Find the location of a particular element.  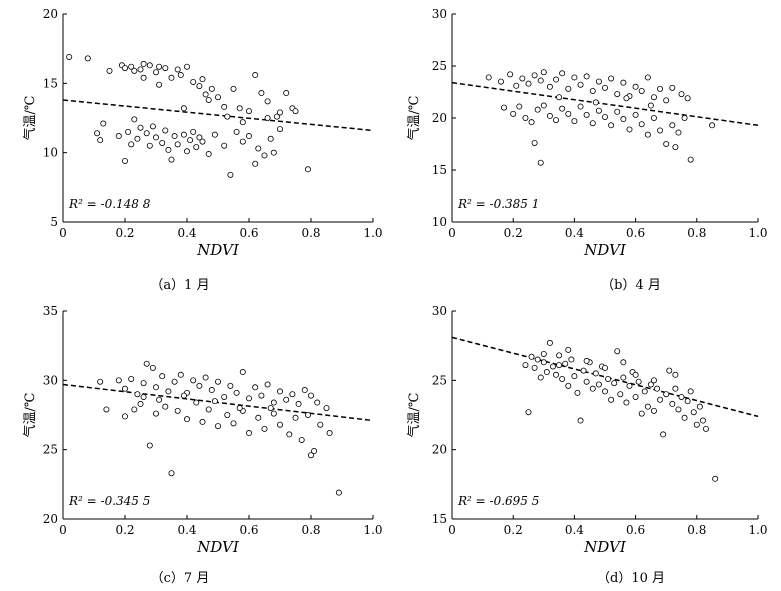

y-axis-label: 气温/℃ is located at coordinates (30, 118).